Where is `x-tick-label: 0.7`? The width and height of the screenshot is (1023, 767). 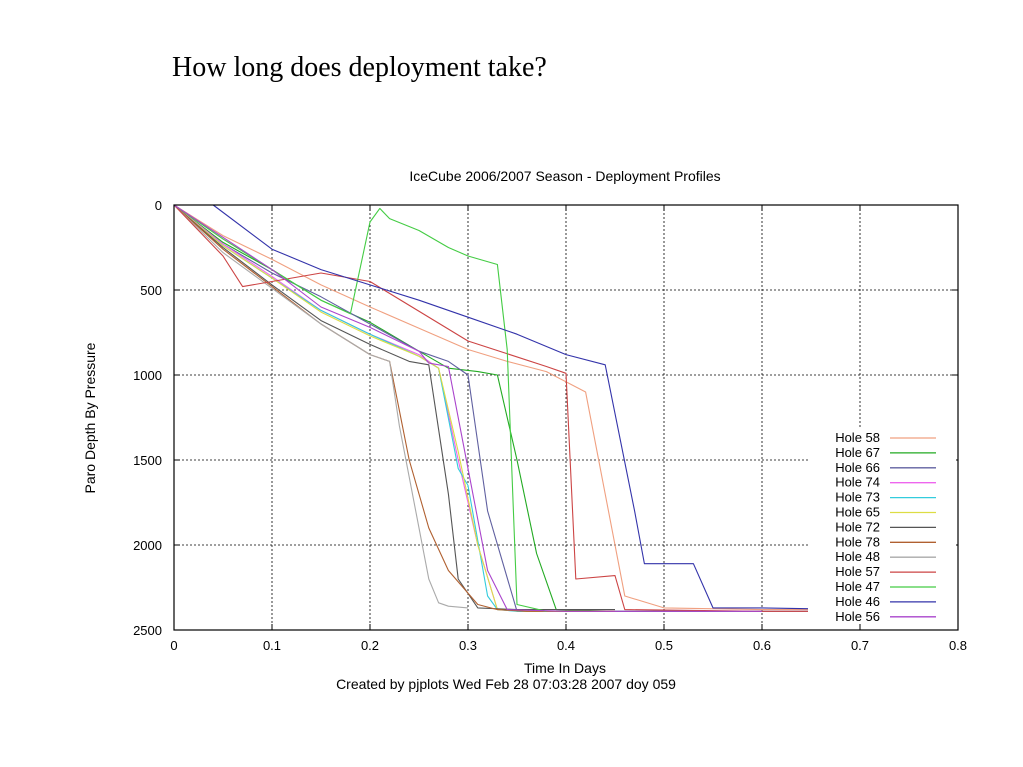 x-tick-label: 0.7 is located at coordinates (860, 645).